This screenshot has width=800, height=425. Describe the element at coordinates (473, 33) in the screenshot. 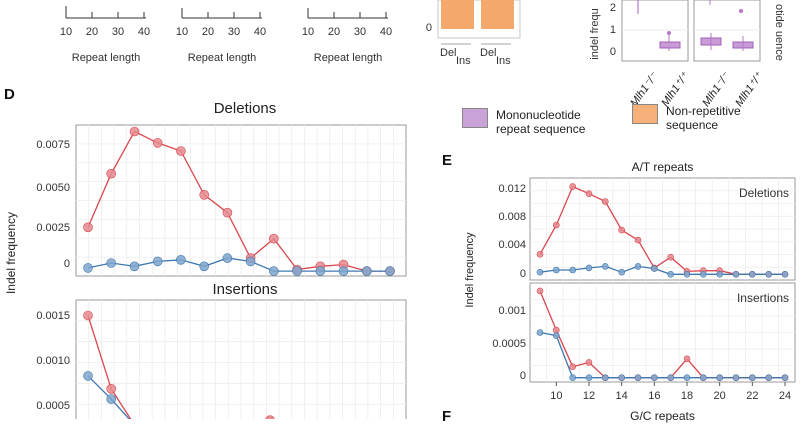

I see `top-bar-chart: 0 Del Ins Del Ins` at that location.